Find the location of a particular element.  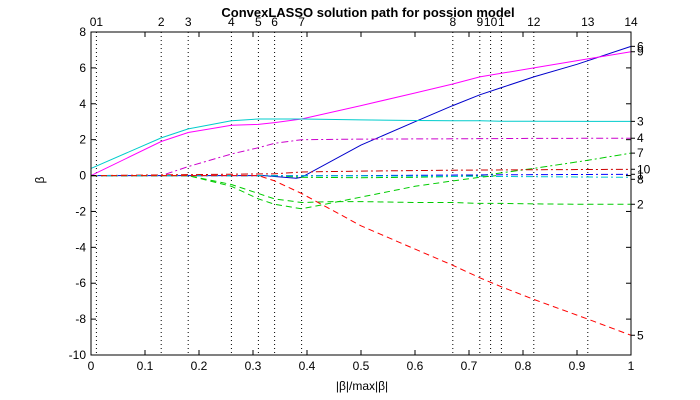

series-end-label: 10 is located at coordinates (644, 169).